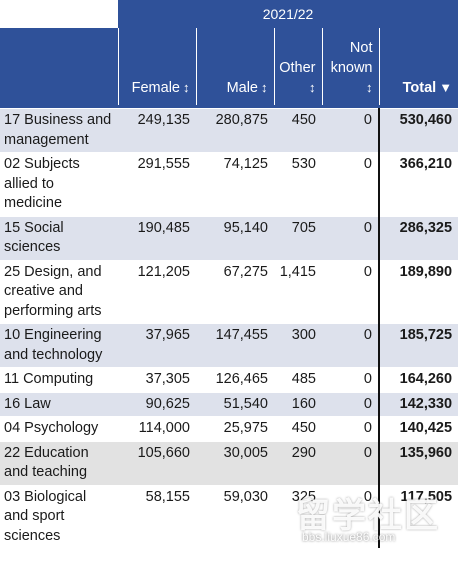  Describe the element at coordinates (235, 130) in the screenshot. I see `male-cell: 280,875` at that location.